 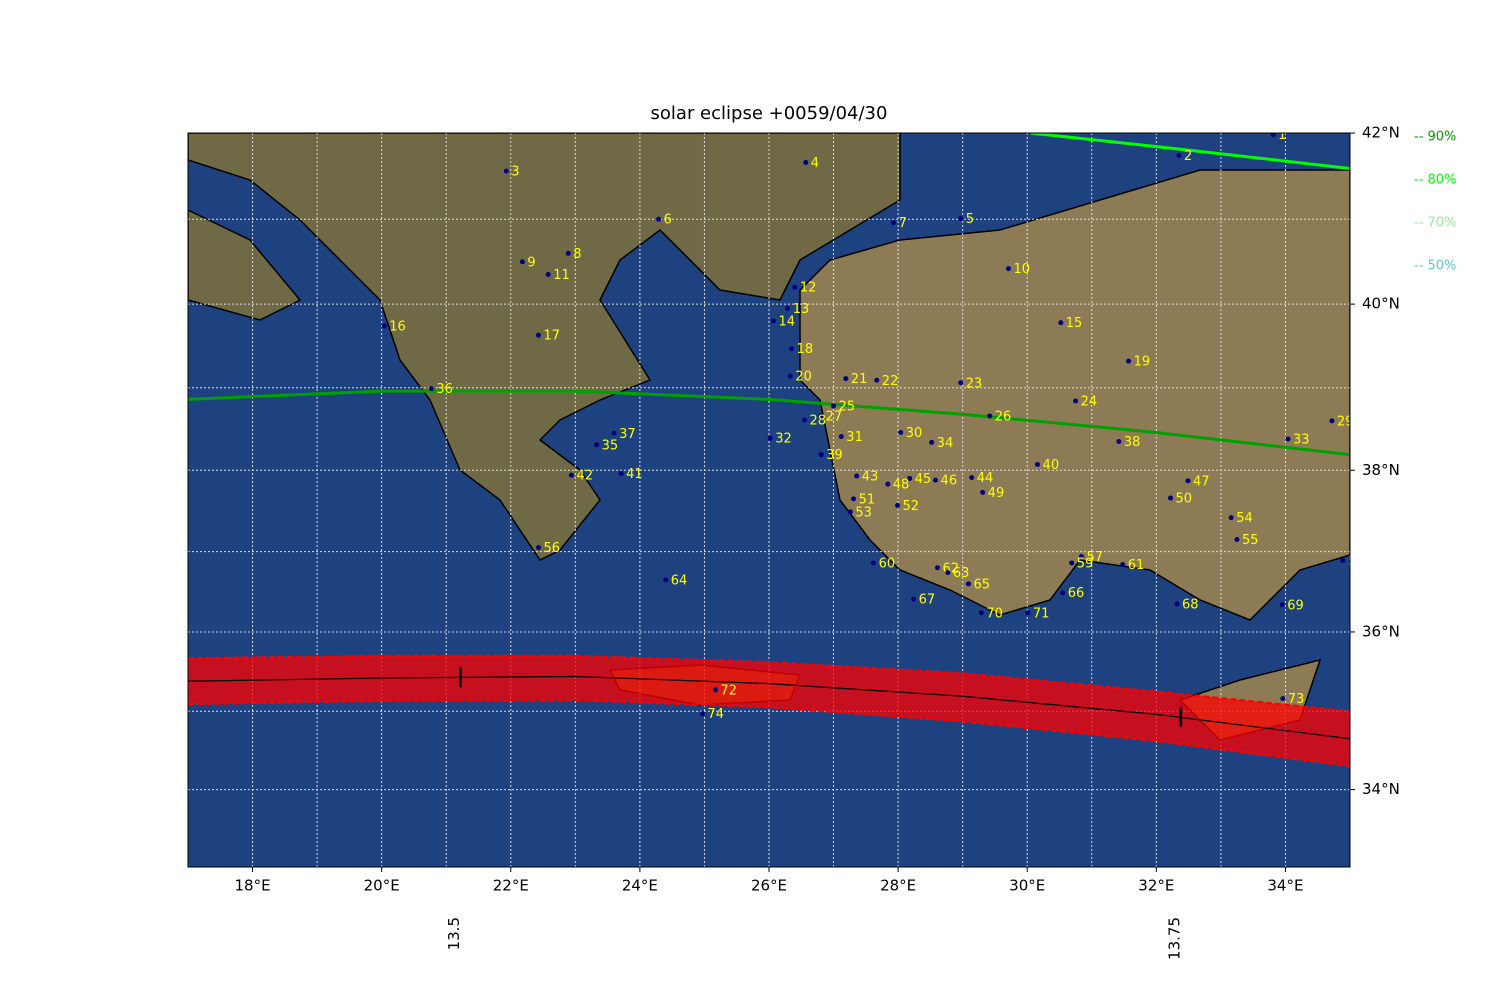 I want to click on place-label: 58, so click(x=1356, y=561).